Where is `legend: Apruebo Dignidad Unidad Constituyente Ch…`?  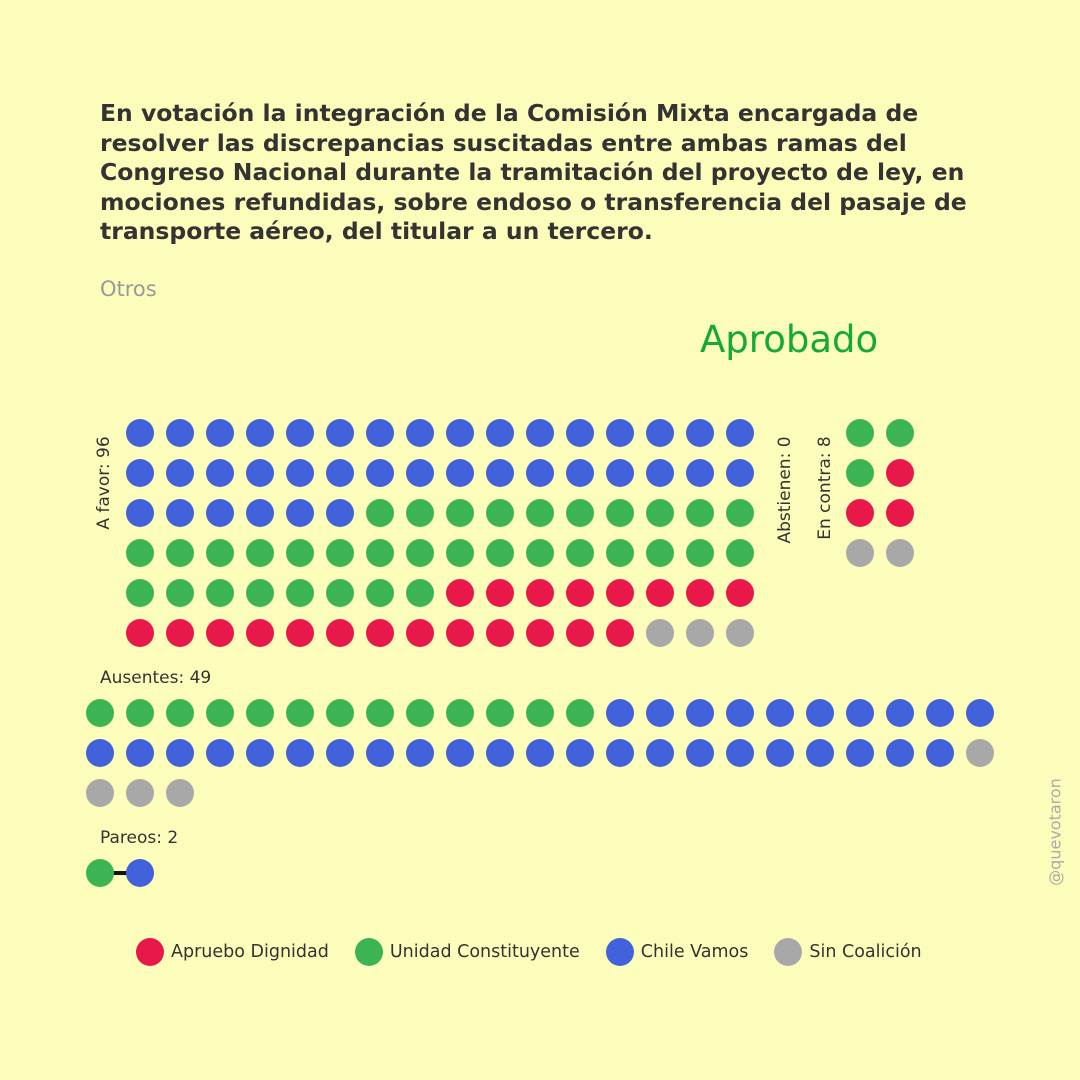 legend: Apruebo Dignidad Unidad Constituyente Ch… is located at coordinates (542, 952).